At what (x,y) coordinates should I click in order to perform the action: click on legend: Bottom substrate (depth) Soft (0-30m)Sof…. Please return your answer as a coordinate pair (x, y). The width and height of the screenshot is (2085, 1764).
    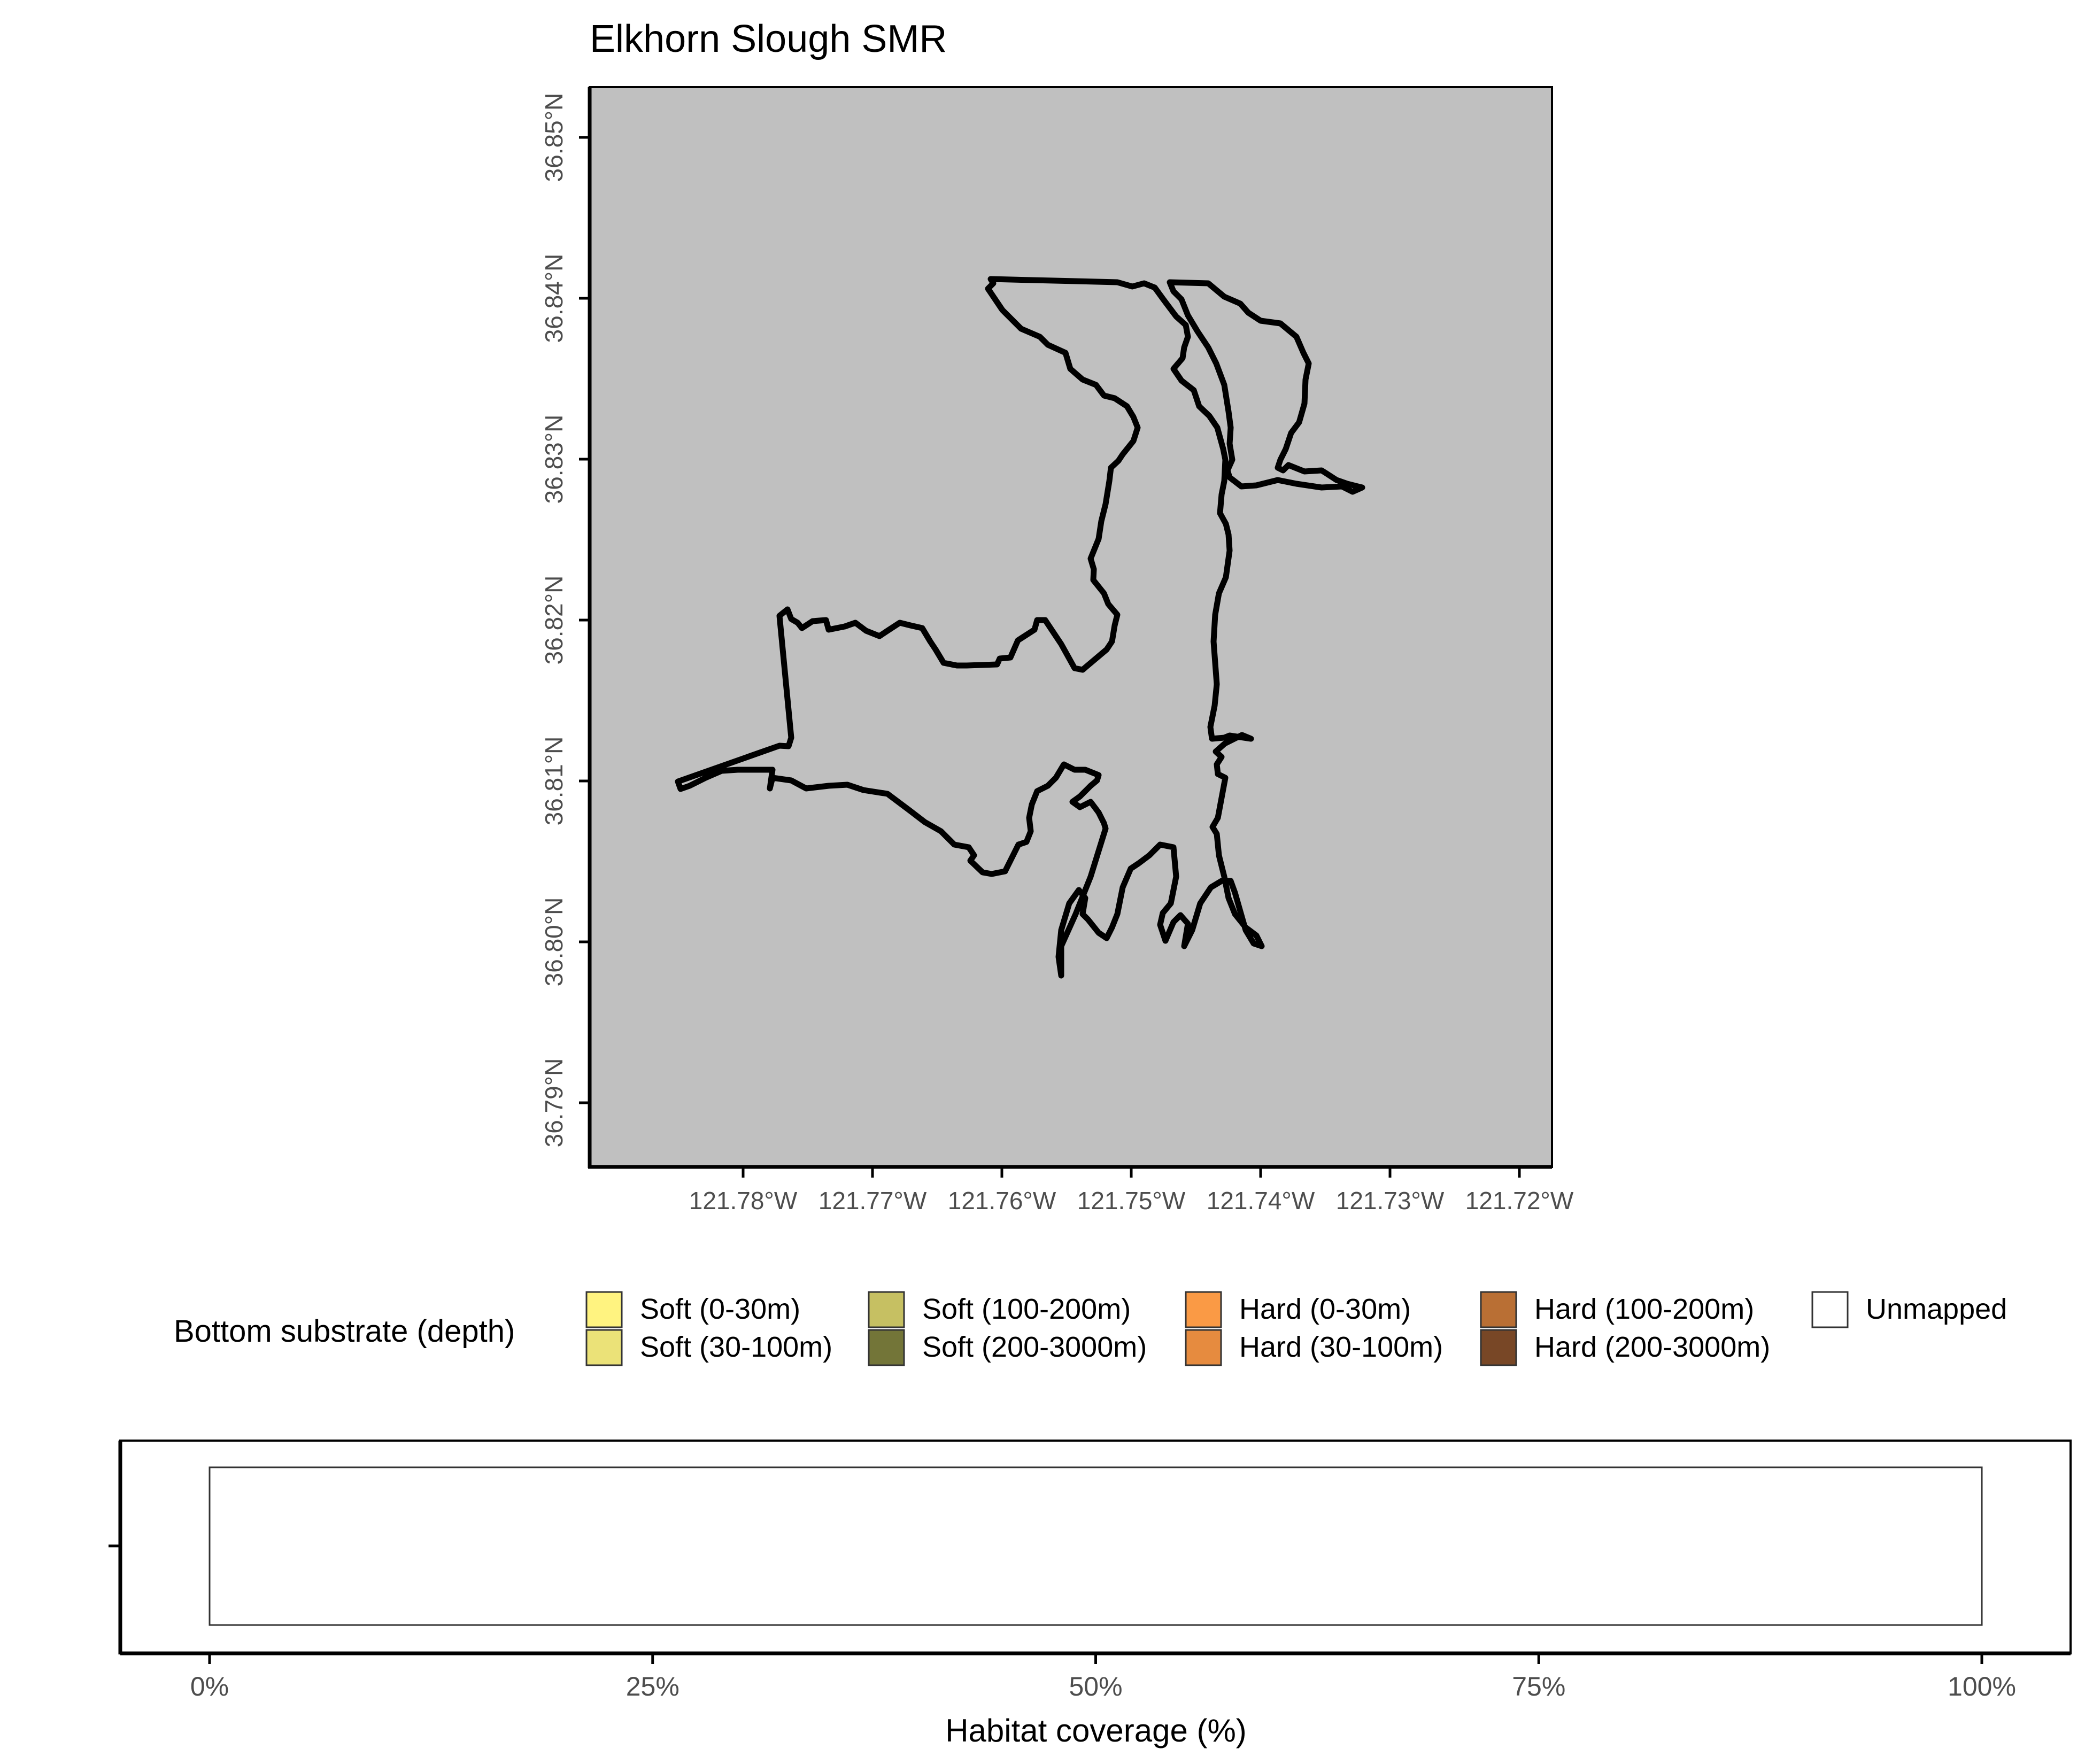
    Looking at the image, I should click on (1090, 1329).